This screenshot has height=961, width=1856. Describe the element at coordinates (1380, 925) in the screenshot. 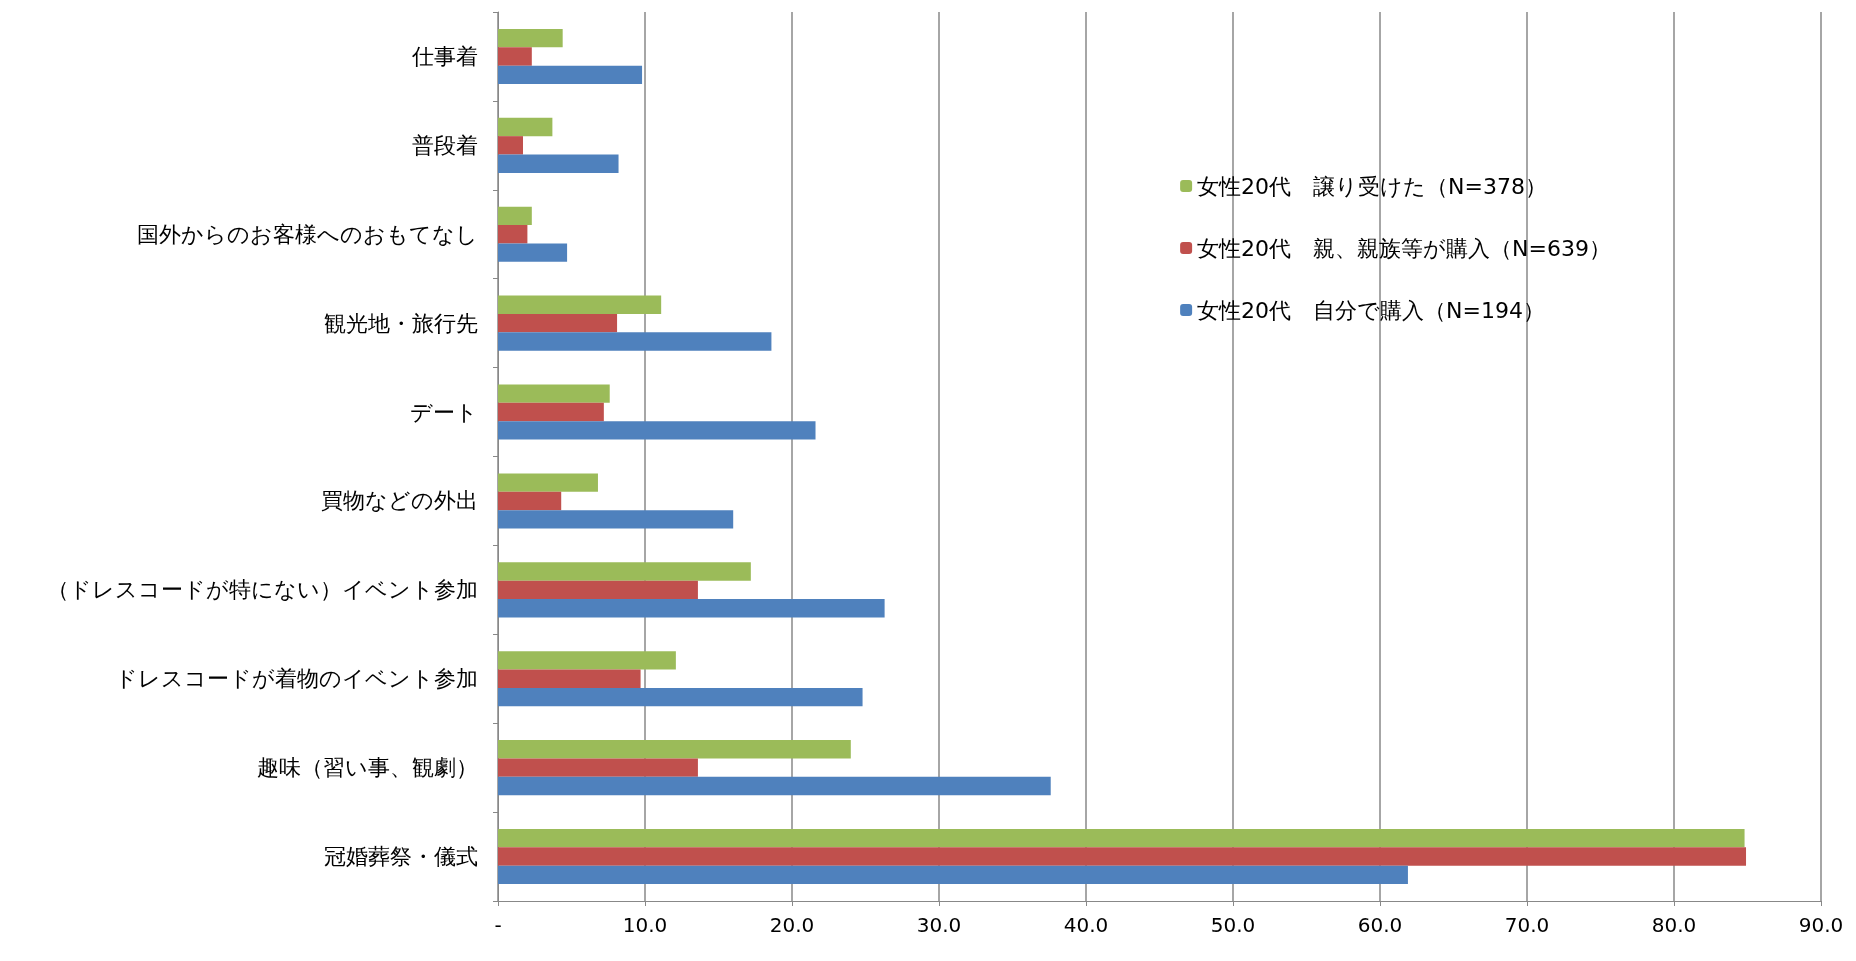

I see `x-tick-label: 60.0` at that location.